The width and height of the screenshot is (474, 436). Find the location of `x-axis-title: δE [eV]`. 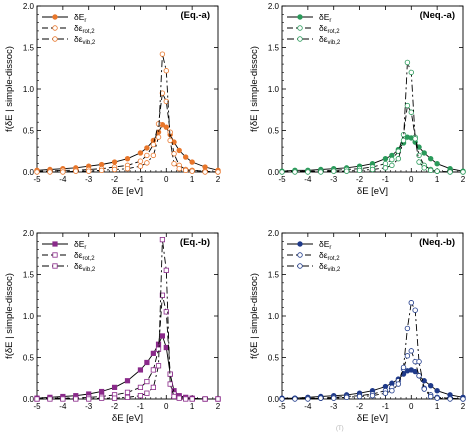

x-axis-title: δE [eV] is located at coordinates (127, 191).